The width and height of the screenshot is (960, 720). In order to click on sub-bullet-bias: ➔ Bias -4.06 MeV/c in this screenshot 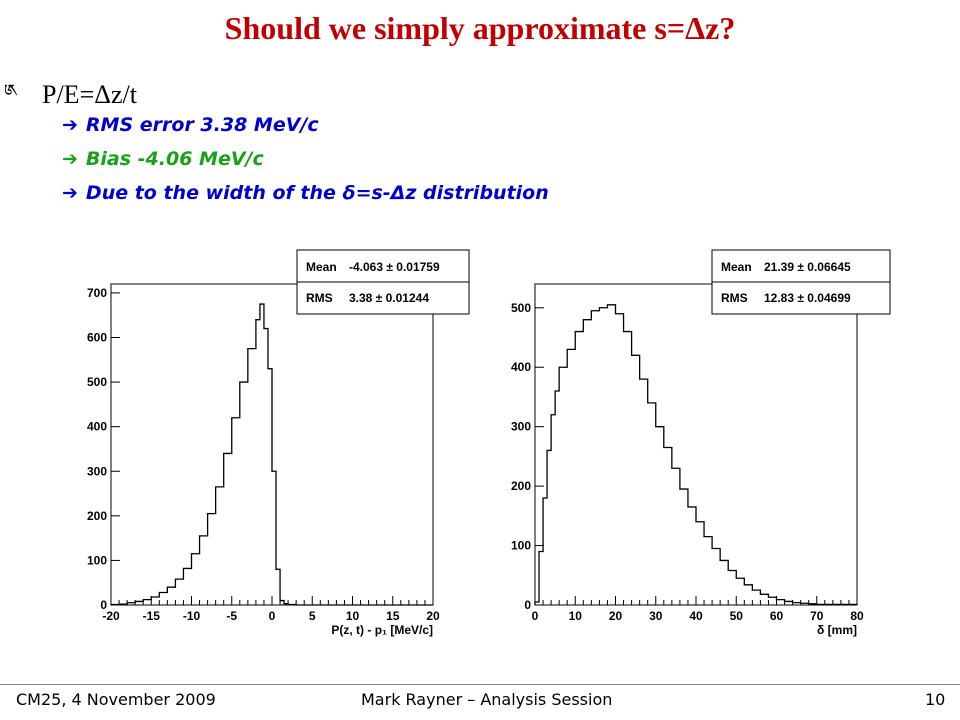, I will do `click(163, 159)`.